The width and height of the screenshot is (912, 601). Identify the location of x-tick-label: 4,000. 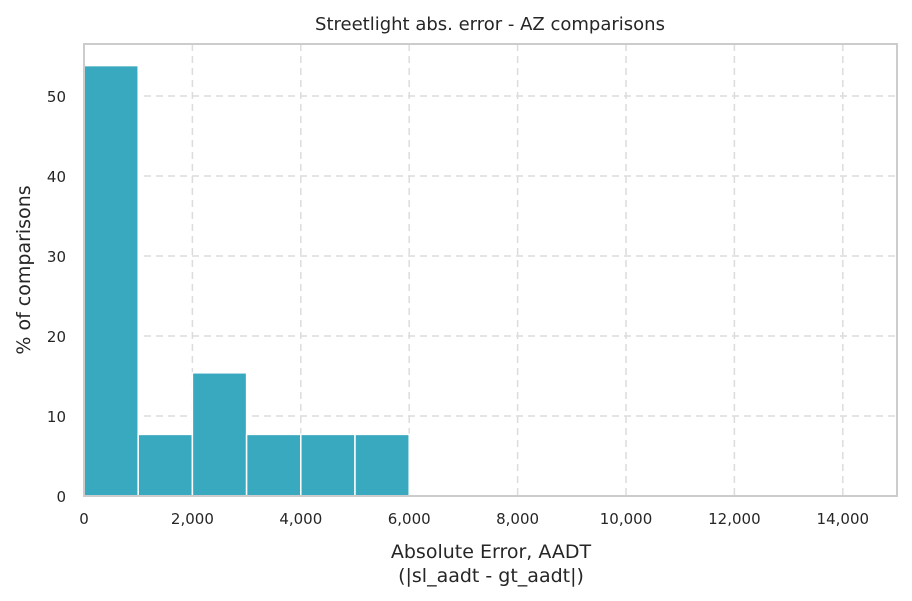
(300, 519).